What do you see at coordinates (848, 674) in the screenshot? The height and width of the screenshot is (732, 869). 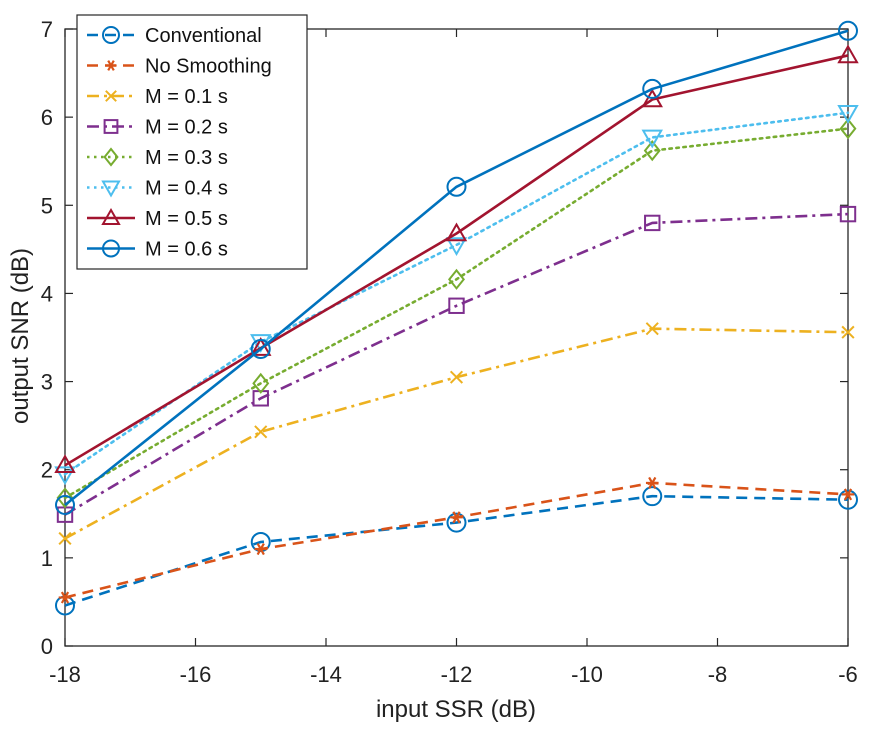 I see `x-tick-label: -6` at bounding box center [848, 674].